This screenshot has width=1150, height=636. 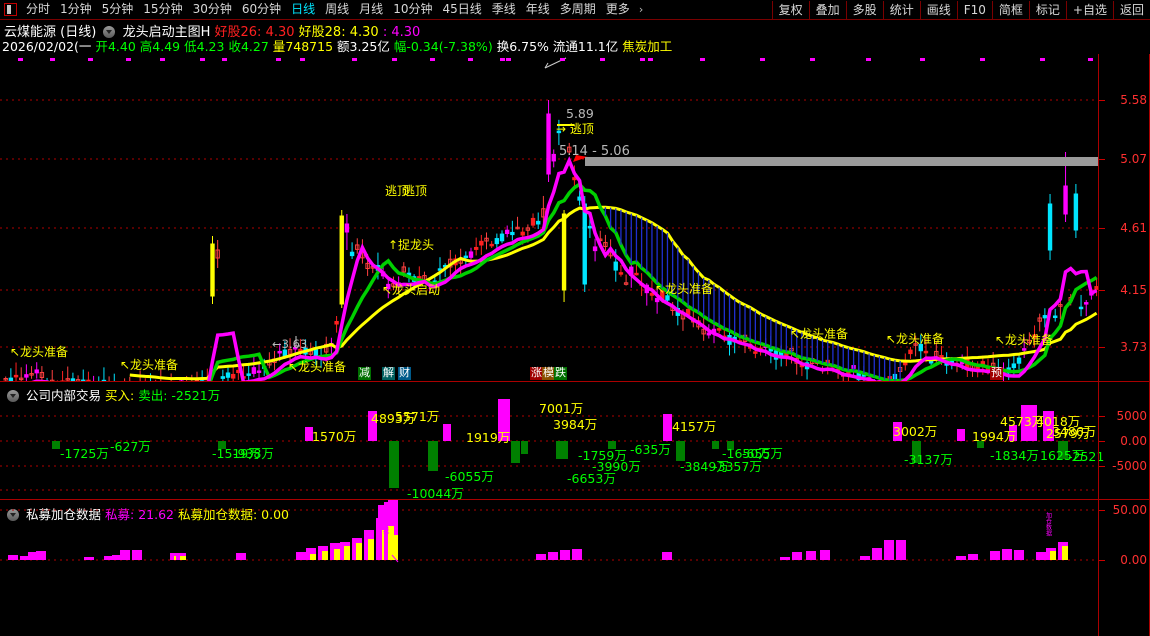 What do you see at coordinates (938, 10) in the screenshot?
I see `tool-4: 画线` at bounding box center [938, 10].